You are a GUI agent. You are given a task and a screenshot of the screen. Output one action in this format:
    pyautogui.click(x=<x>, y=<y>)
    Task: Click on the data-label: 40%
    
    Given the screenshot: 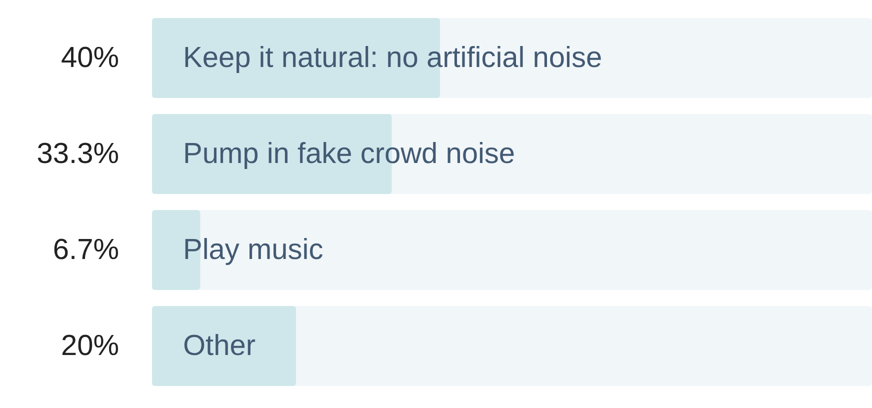 What is the action you would take?
    pyautogui.click(x=89, y=58)
    